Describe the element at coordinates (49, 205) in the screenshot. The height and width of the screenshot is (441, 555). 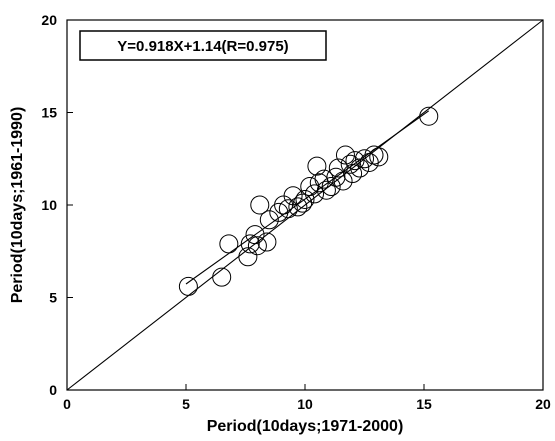
I see `y-tick-label: 10` at that location.